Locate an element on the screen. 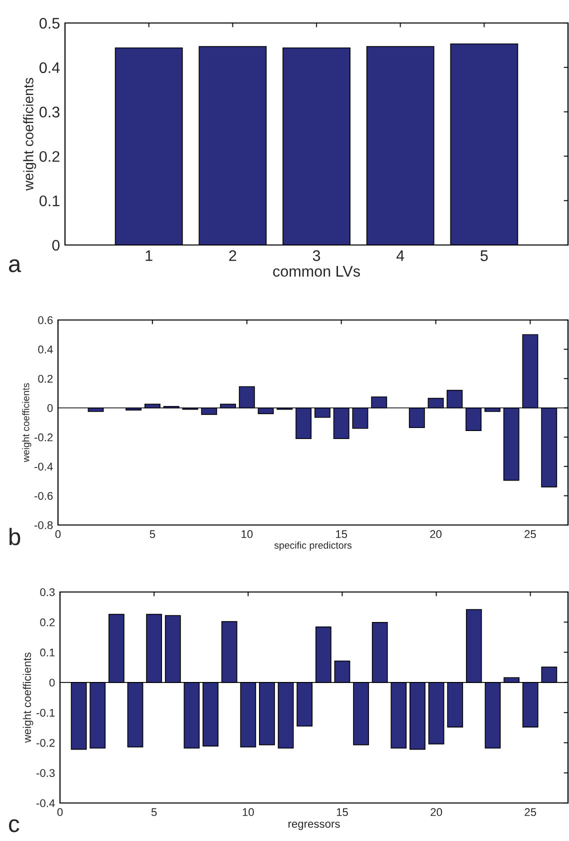 The height and width of the screenshot is (841, 569). x-axis-title: regressors is located at coordinates (314, 826).